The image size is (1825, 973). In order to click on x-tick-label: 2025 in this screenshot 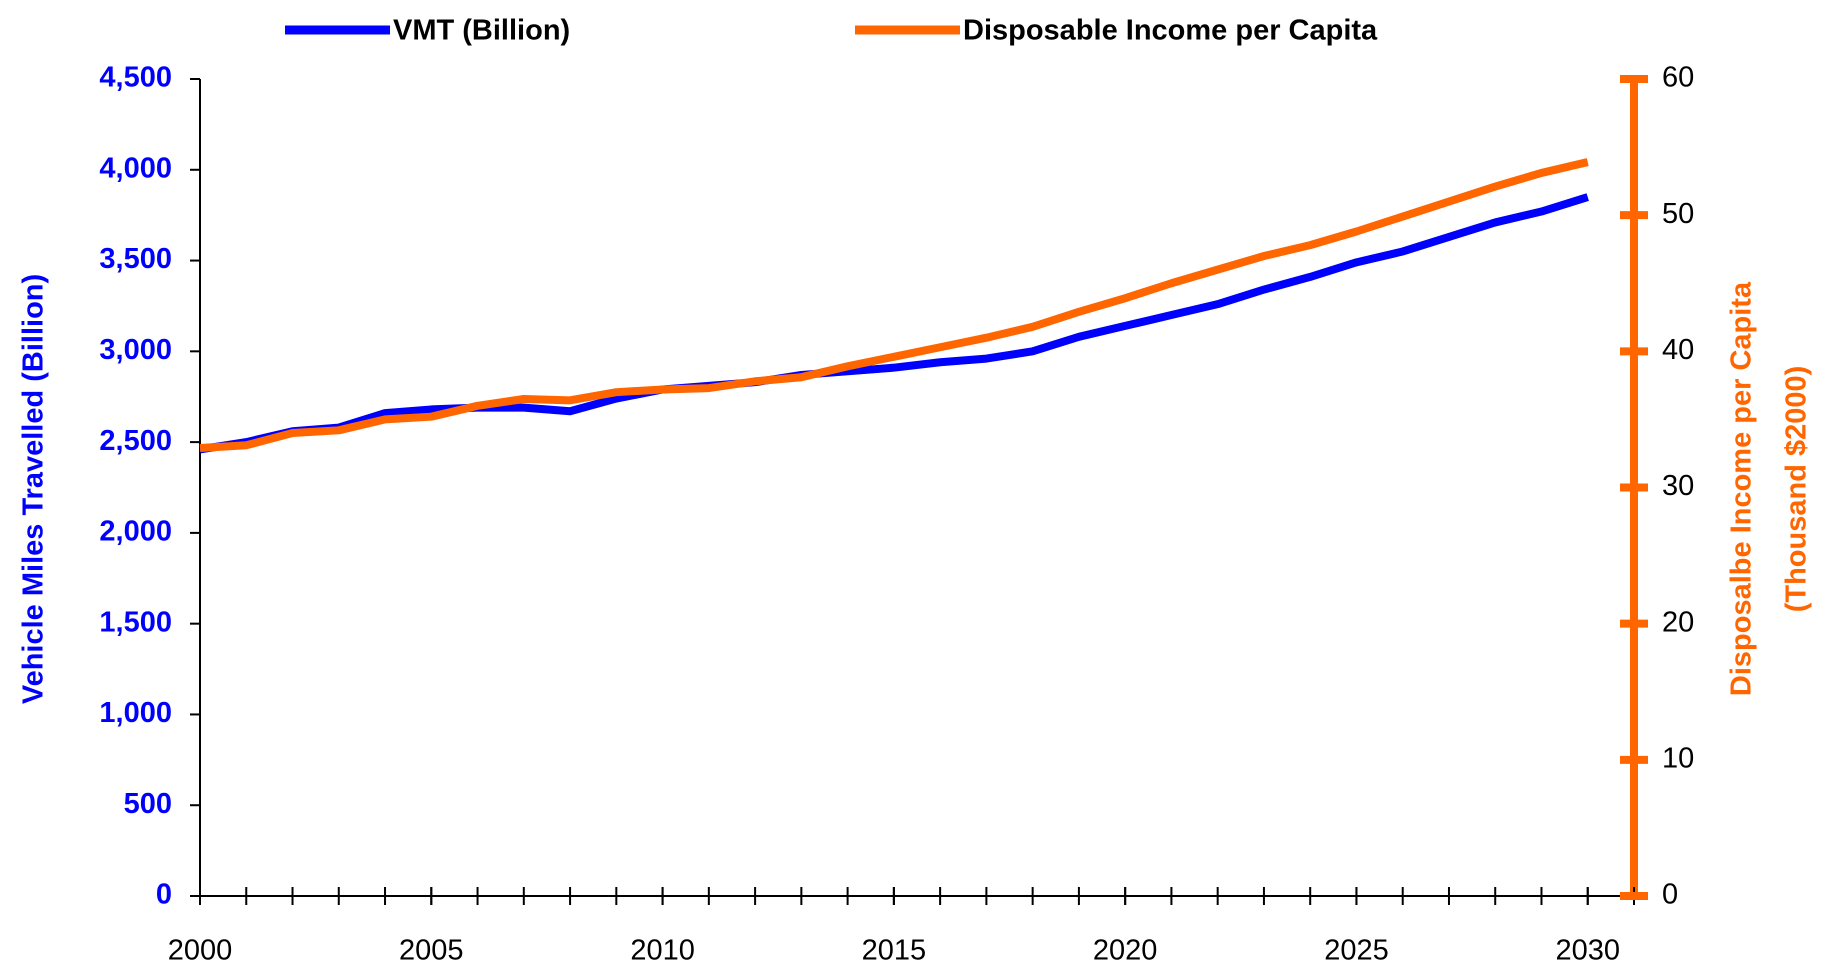, I will do `click(1356, 951)`.